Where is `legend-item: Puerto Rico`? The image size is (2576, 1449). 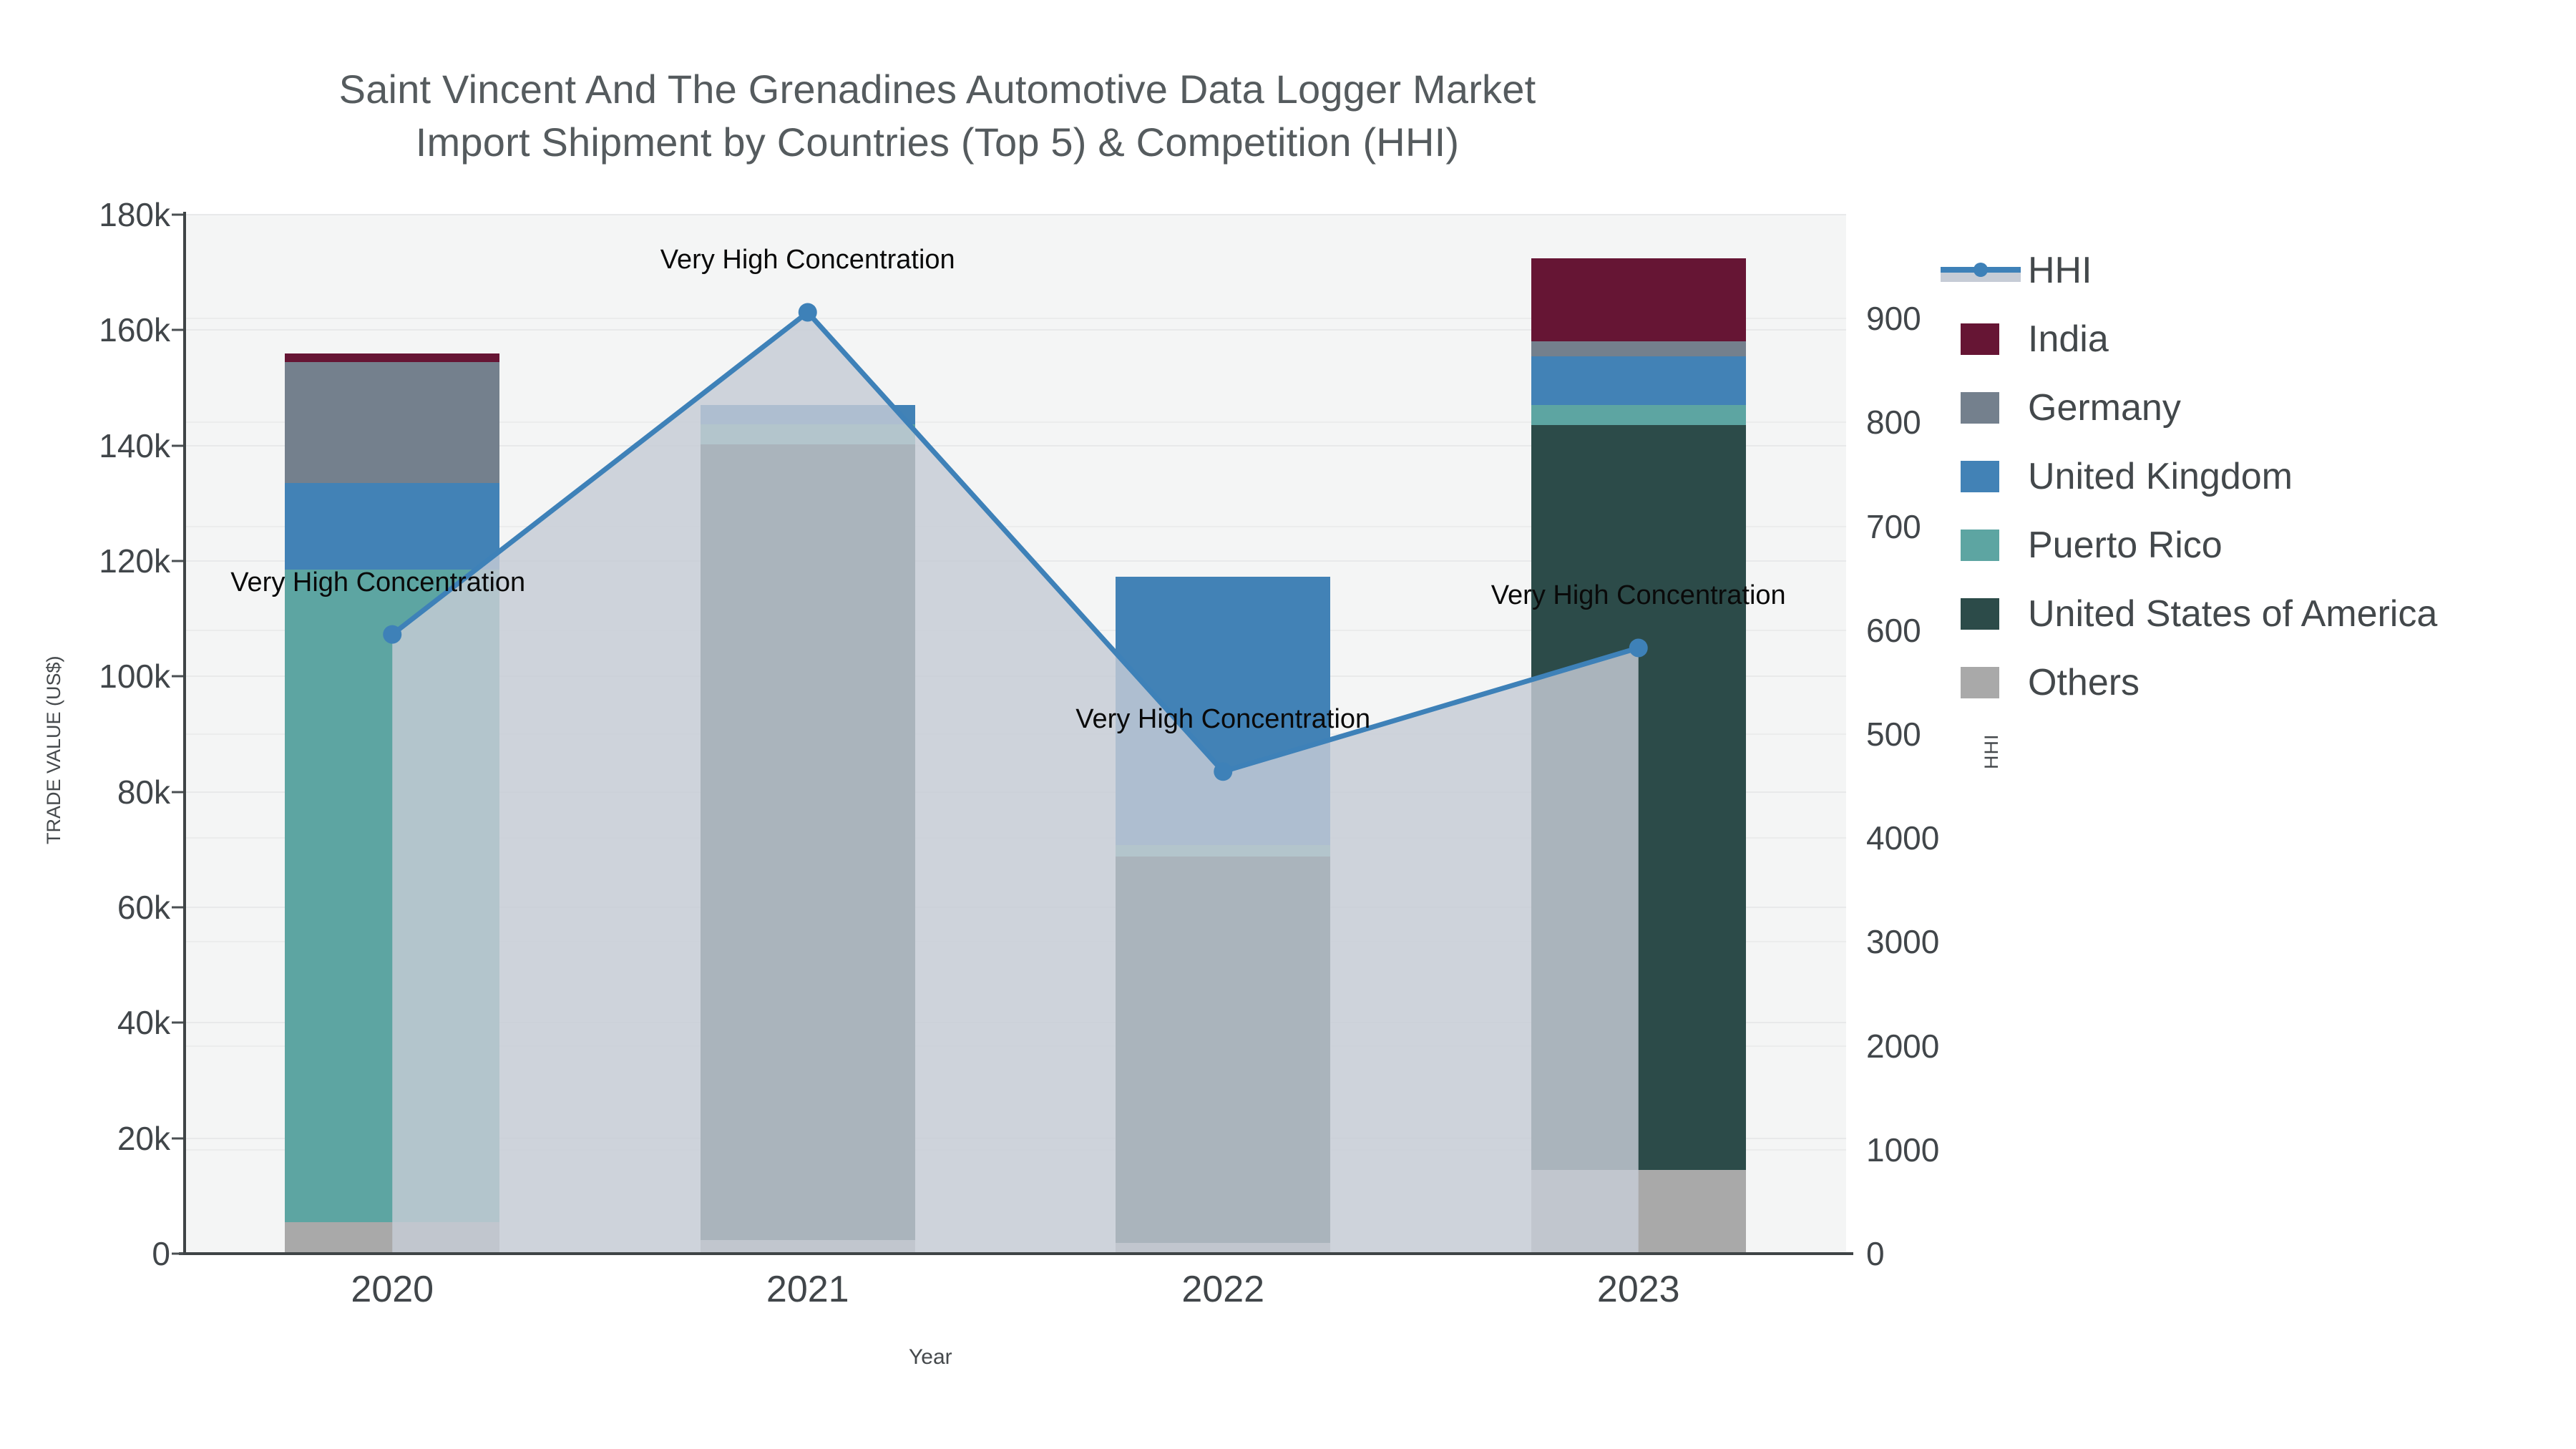
legend-item: Puerto Rico is located at coordinates (2261, 545).